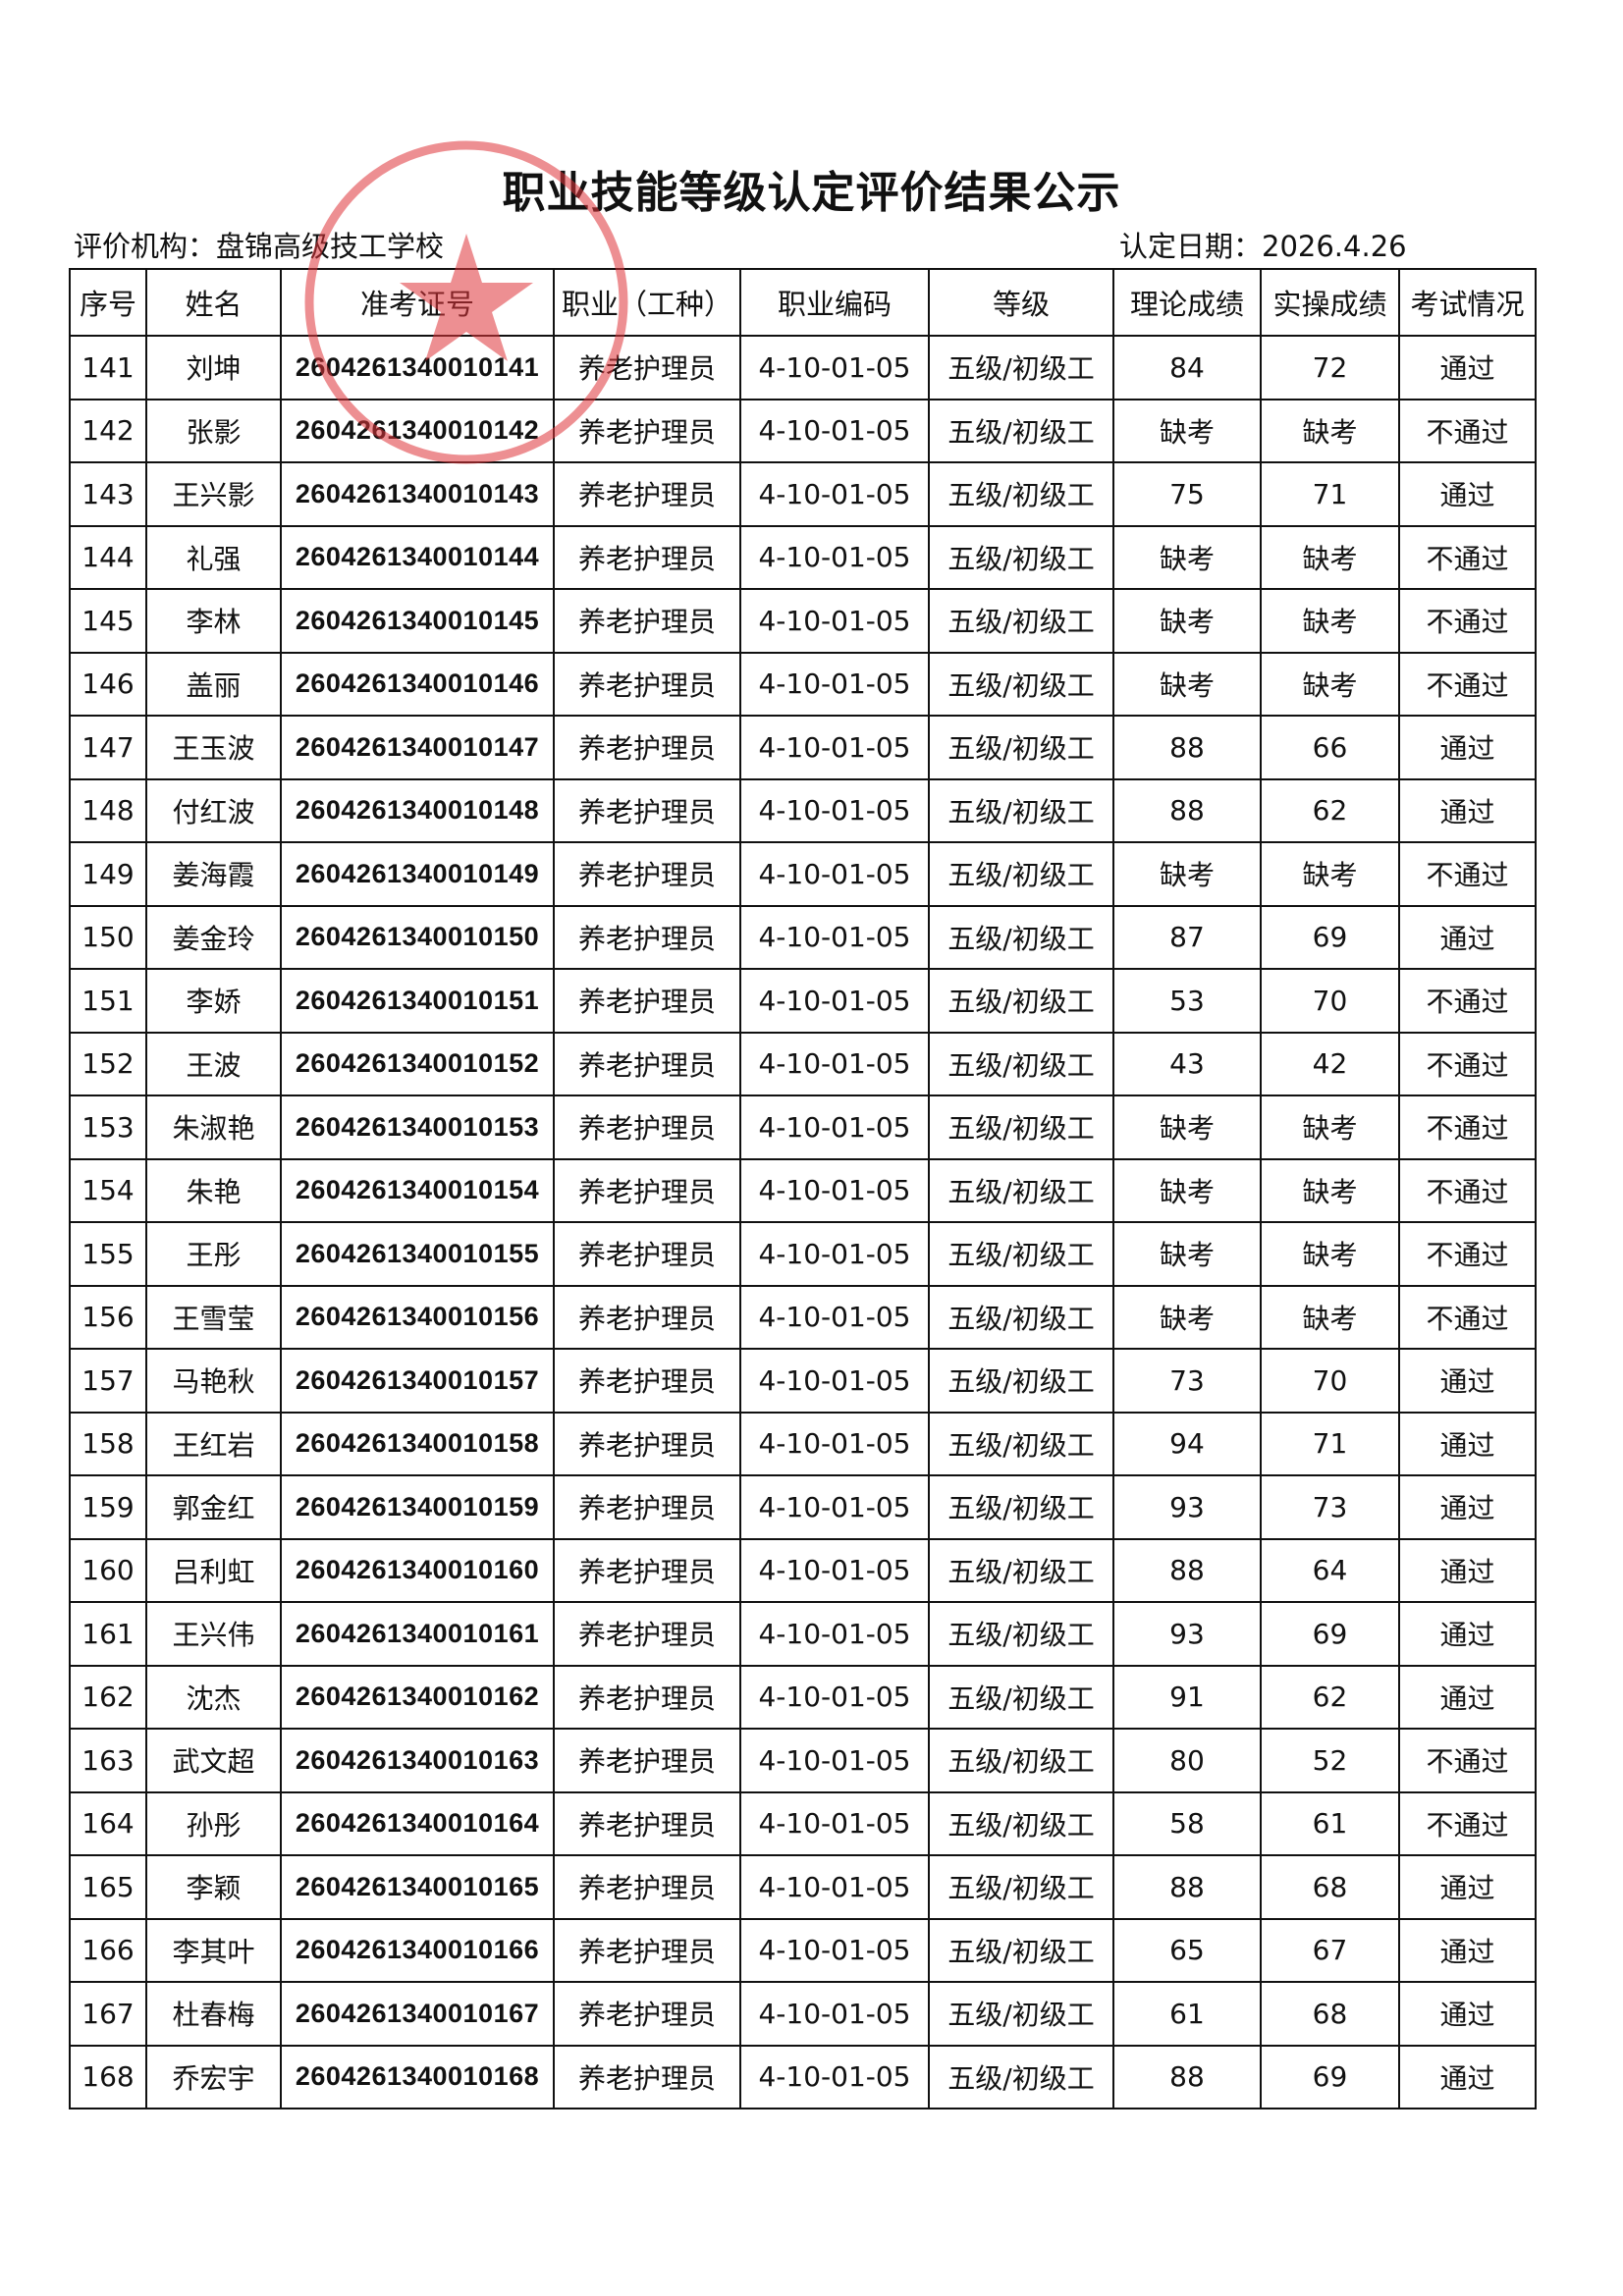 The height and width of the screenshot is (2296, 1623). Describe the element at coordinates (214, 1950) in the screenshot. I see `cell-name: 李其叶` at that location.